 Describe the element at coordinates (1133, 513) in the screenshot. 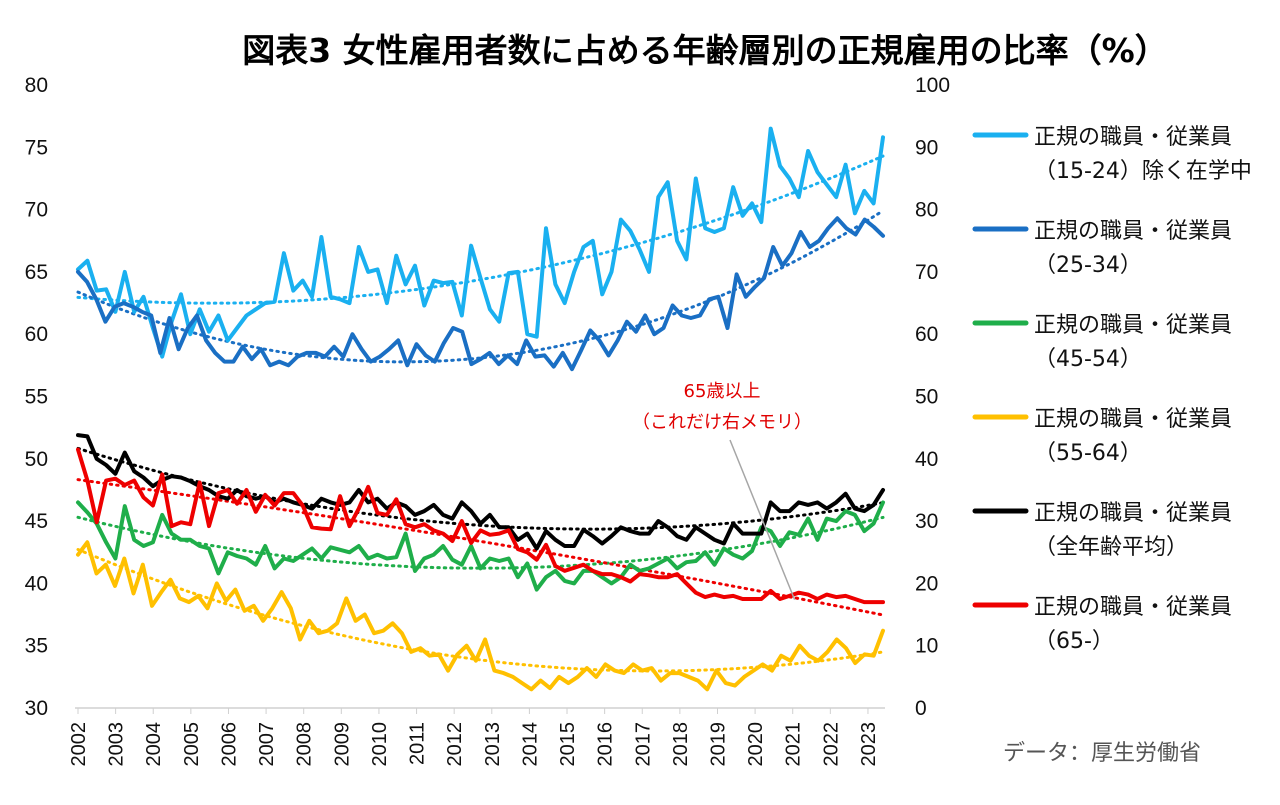

I see `legend-label-4: 正規の職員・従業員` at that location.